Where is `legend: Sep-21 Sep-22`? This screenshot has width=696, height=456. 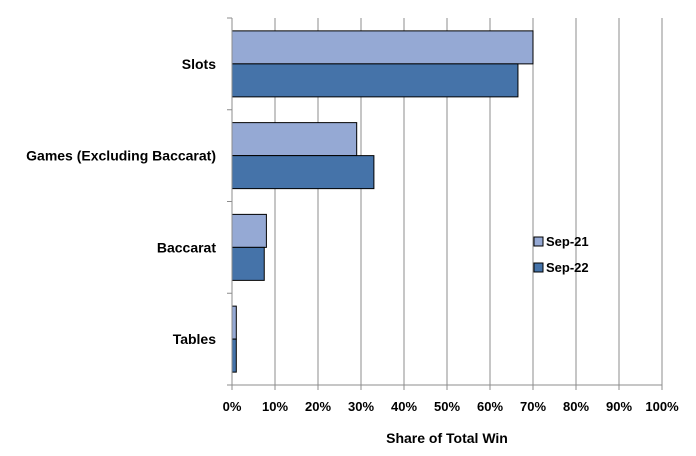 legend: Sep-21 Sep-22 is located at coordinates (561, 254).